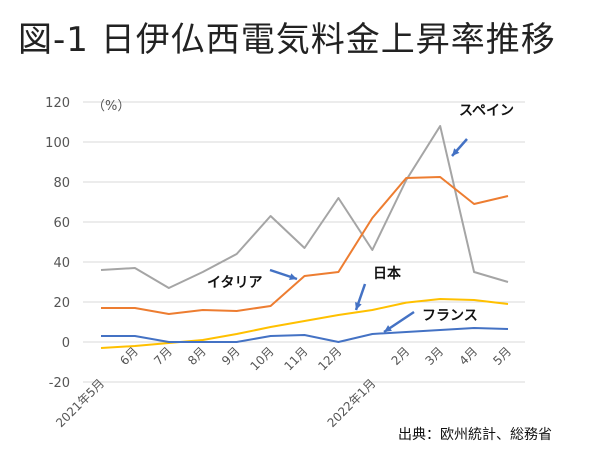 This screenshot has width=600, height=453. I want to click on annotation-japan: 日本, so click(387, 273).